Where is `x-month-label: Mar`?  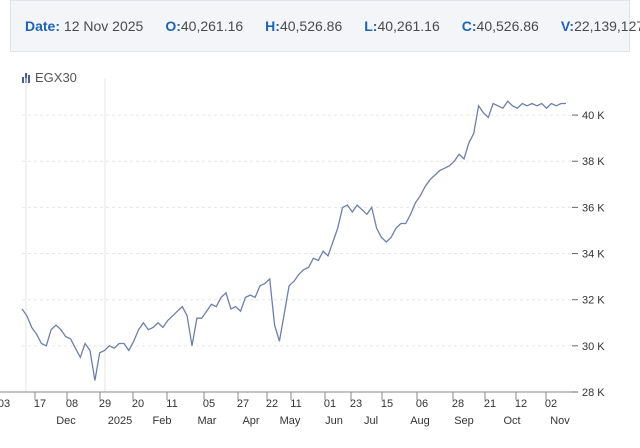 x-month-label: Mar is located at coordinates (207, 421).